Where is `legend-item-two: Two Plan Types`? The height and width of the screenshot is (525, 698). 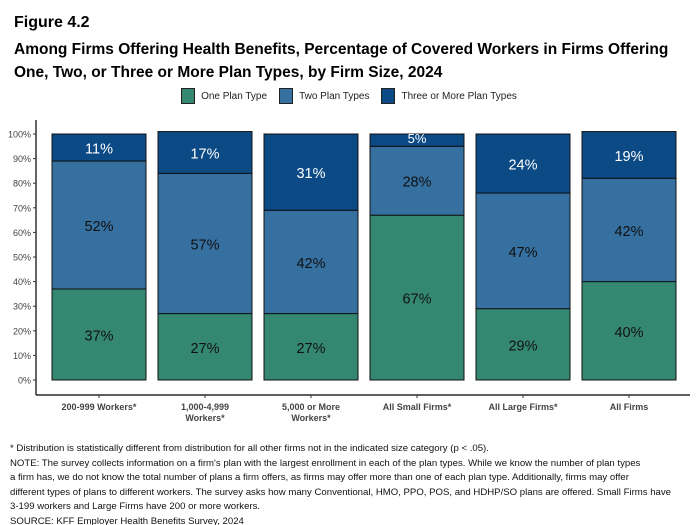 legend-item-two: Two Plan Types is located at coordinates (324, 96).